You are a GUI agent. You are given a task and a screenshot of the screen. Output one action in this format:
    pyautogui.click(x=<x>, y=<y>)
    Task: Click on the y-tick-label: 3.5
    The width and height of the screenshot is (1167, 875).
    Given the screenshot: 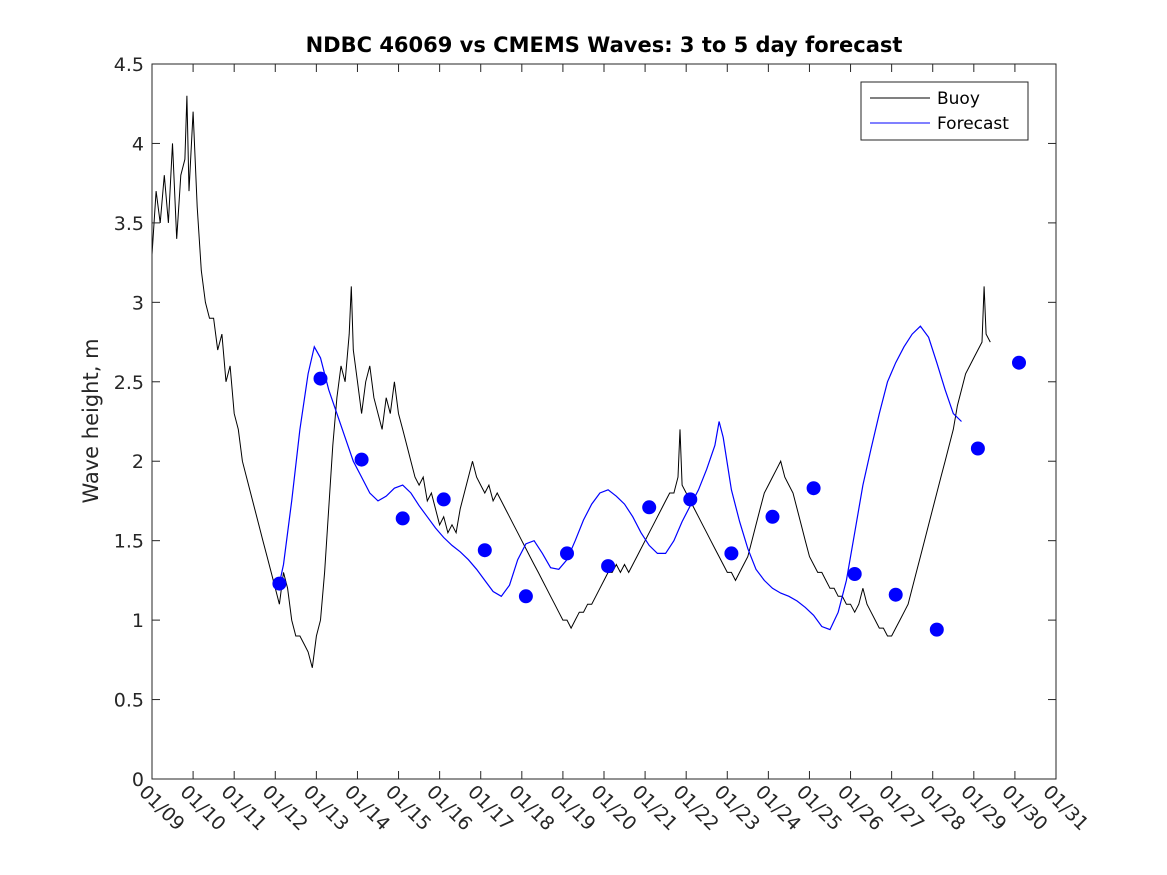 What is the action you would take?
    pyautogui.click(x=129, y=224)
    